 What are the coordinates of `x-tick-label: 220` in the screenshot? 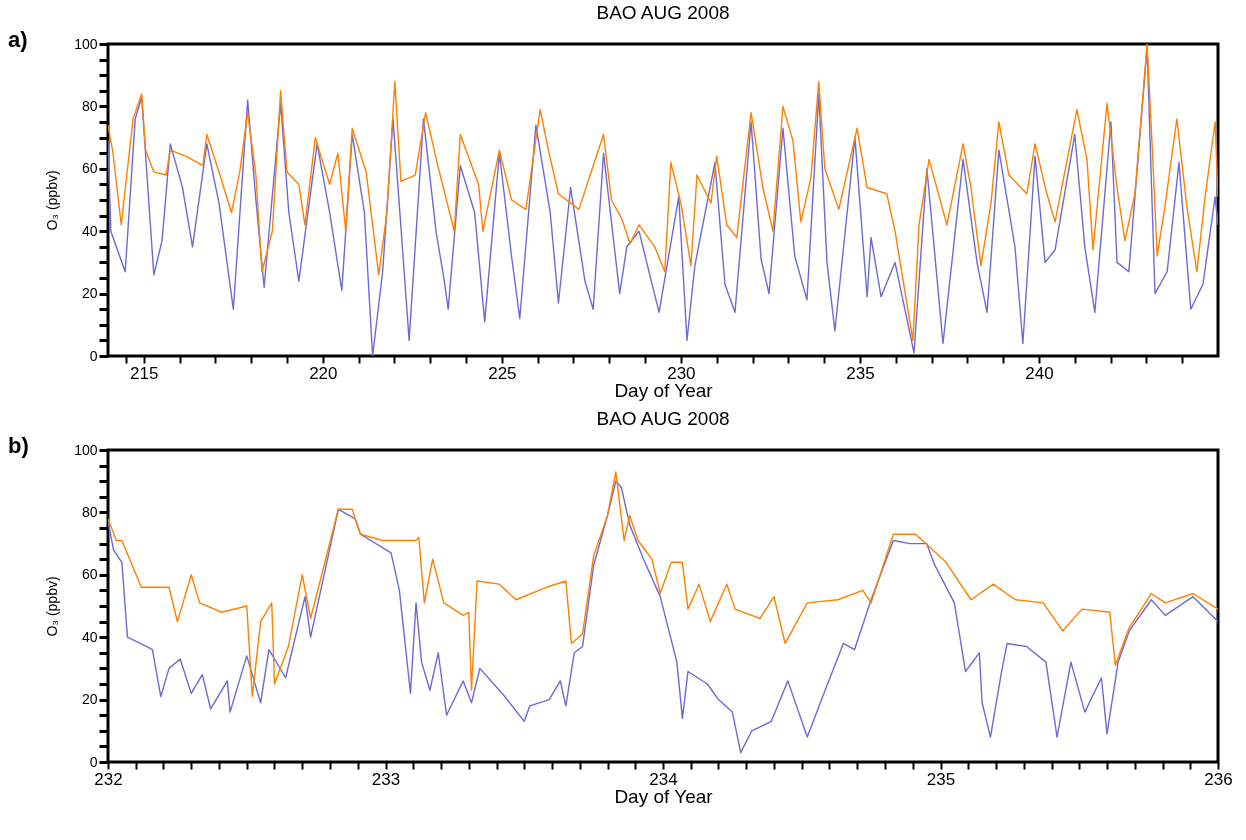 It's located at (323, 373).